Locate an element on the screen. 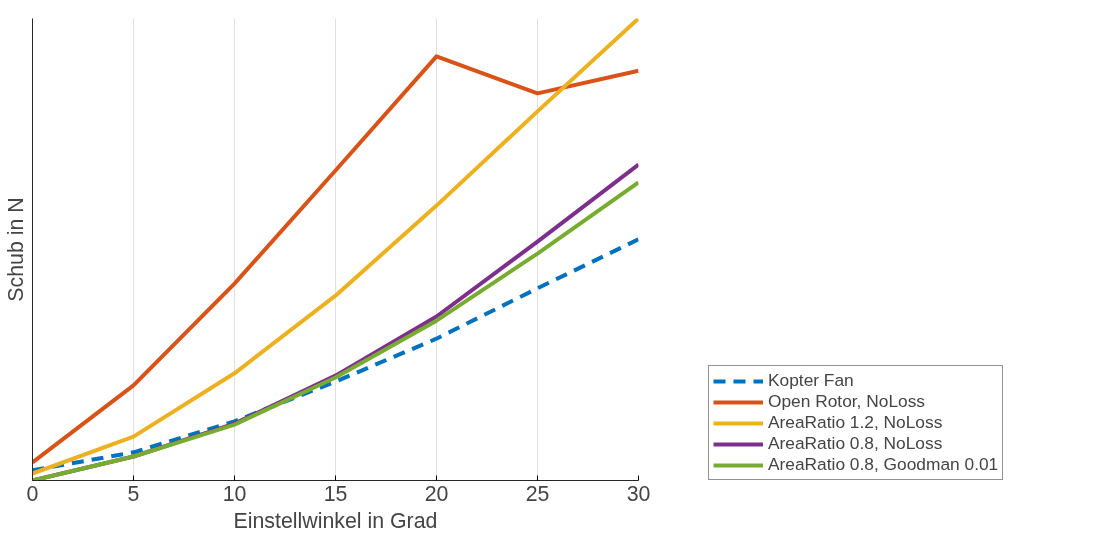  x-tick-label: 10 is located at coordinates (234, 493).